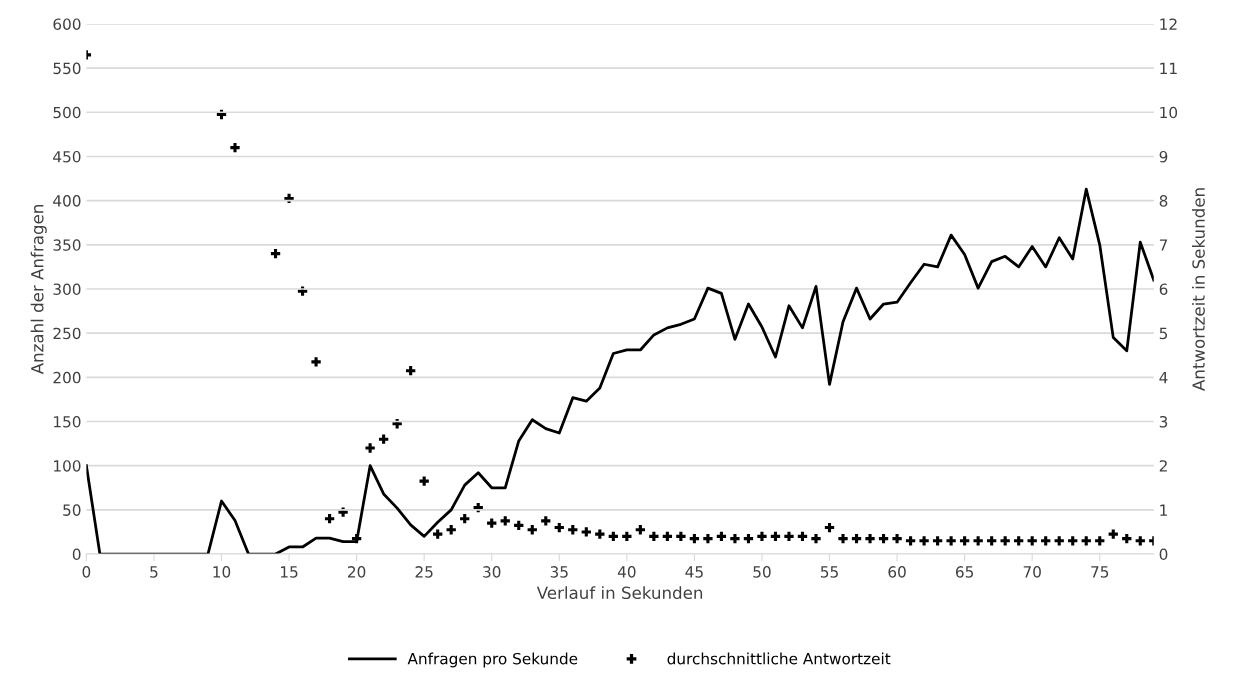 The image size is (1234, 684). What do you see at coordinates (67, 68) in the screenshot?
I see `y-tick-label: 550` at bounding box center [67, 68].